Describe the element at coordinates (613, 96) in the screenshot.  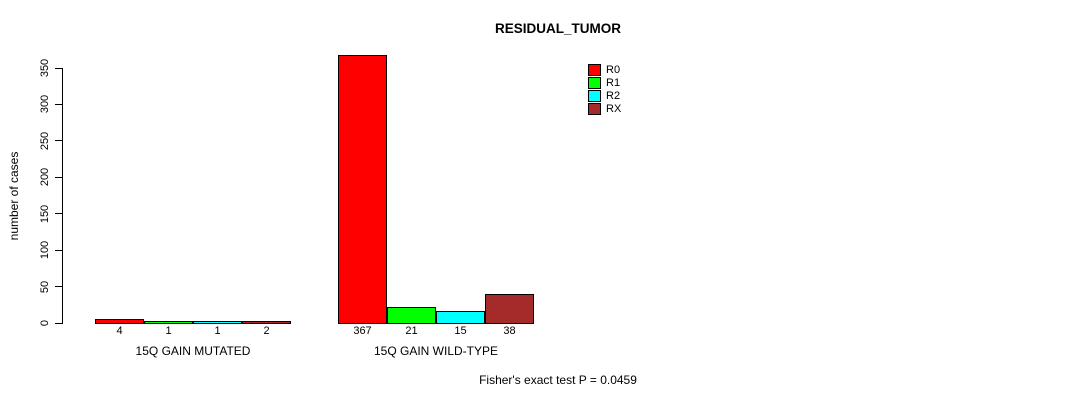
I see `legend-label: R2` at that location.